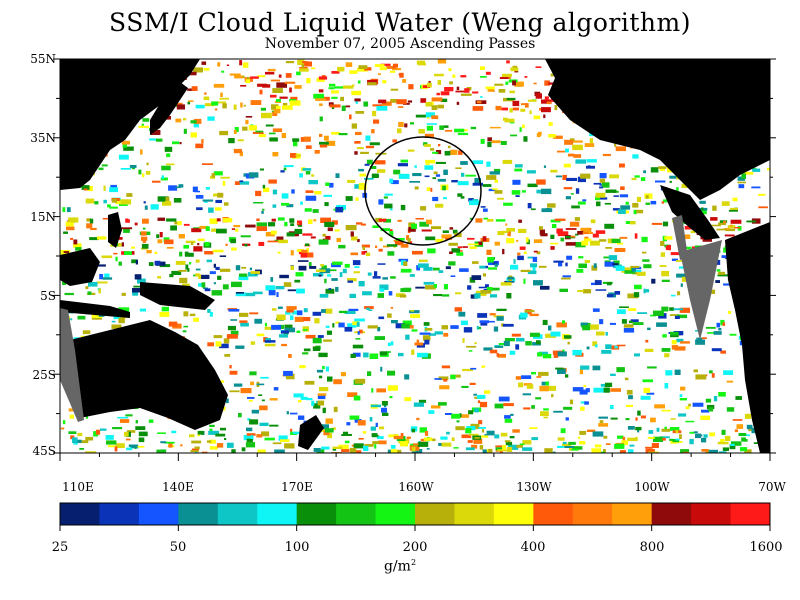 The image size is (800, 600). Describe the element at coordinates (397, 566) in the screenshot. I see `unit-base: g/m` at that location.